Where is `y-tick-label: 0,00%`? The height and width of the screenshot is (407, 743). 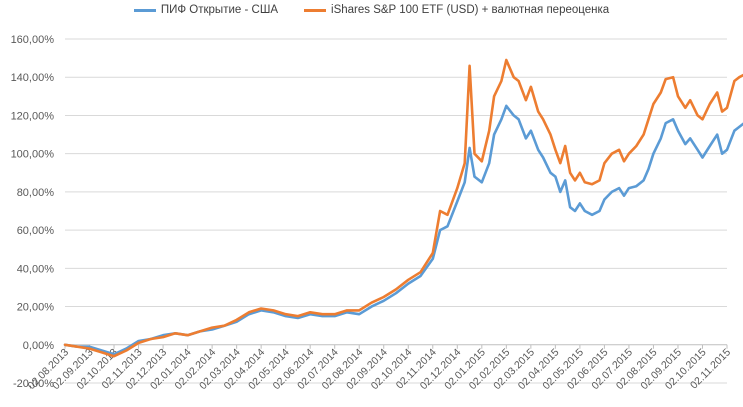
y-tick-label: 0,00% is located at coordinates (38, 346).